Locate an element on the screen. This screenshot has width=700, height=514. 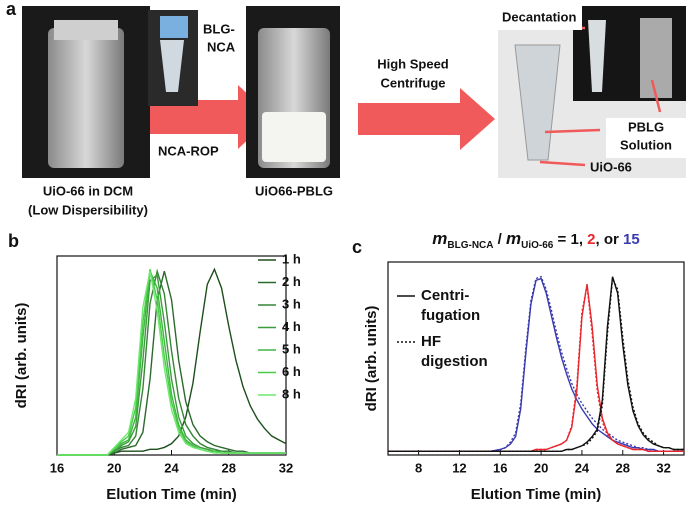
label: Decantation is located at coordinates (539, 16).